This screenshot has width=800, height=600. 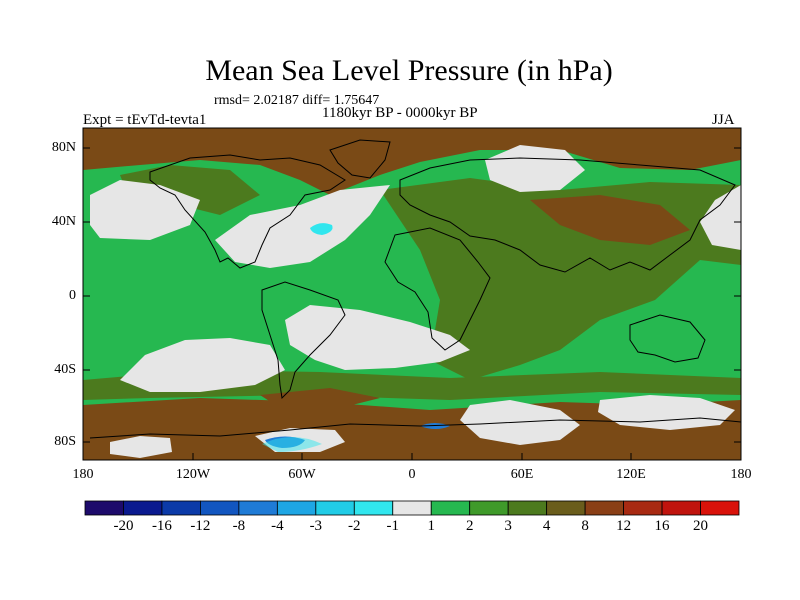 I want to click on lat-tick-40n: 40N, so click(x=63, y=221).